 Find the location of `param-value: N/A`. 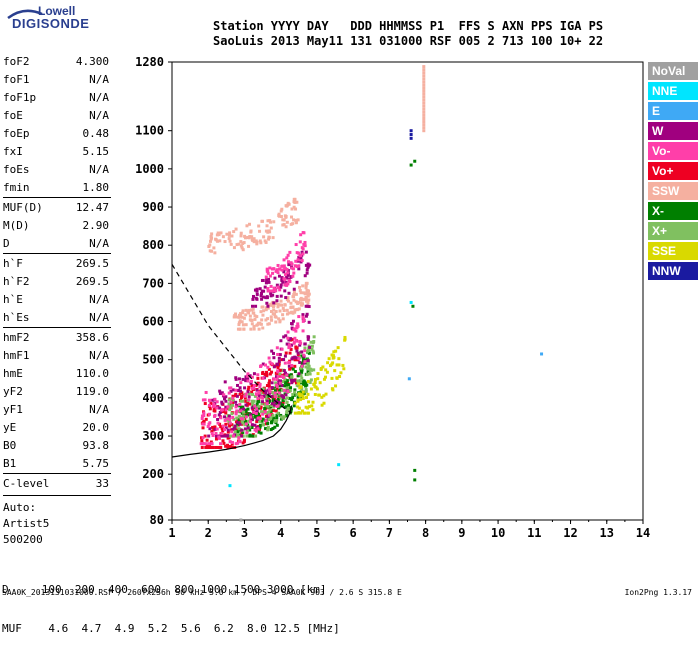

param-value: N/A is located at coordinates (99, 355).